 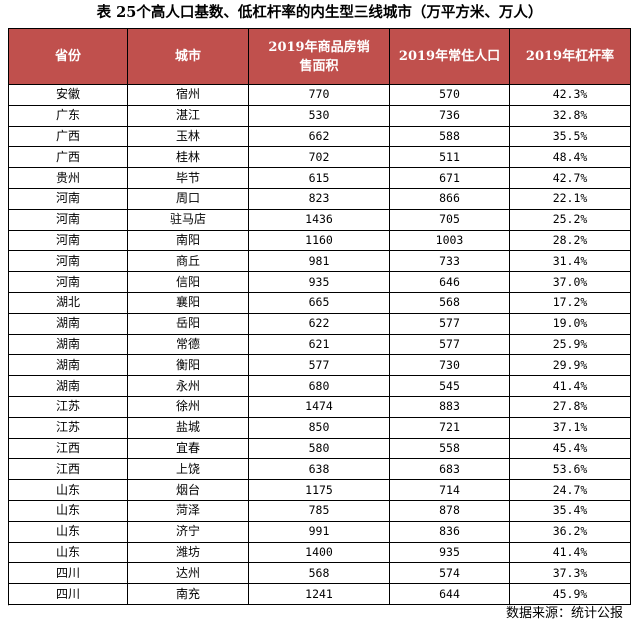 I want to click on cell-population: 545, so click(x=449, y=386).